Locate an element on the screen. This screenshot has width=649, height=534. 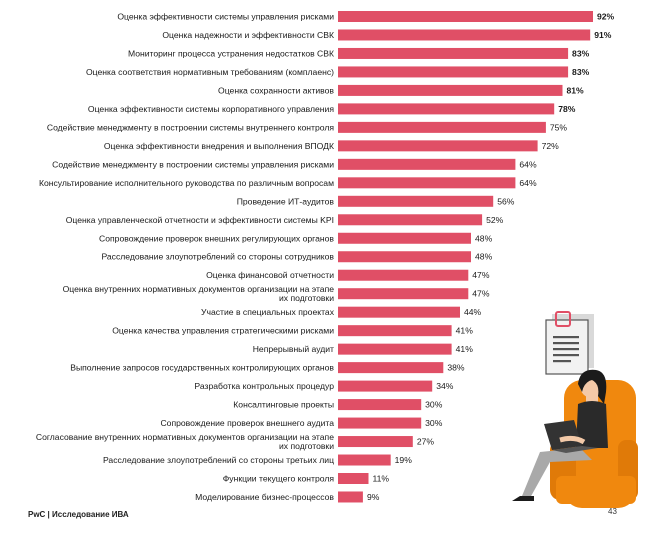
category-label: Оценка надежности и эффективности СВК is located at coordinates (248, 35).